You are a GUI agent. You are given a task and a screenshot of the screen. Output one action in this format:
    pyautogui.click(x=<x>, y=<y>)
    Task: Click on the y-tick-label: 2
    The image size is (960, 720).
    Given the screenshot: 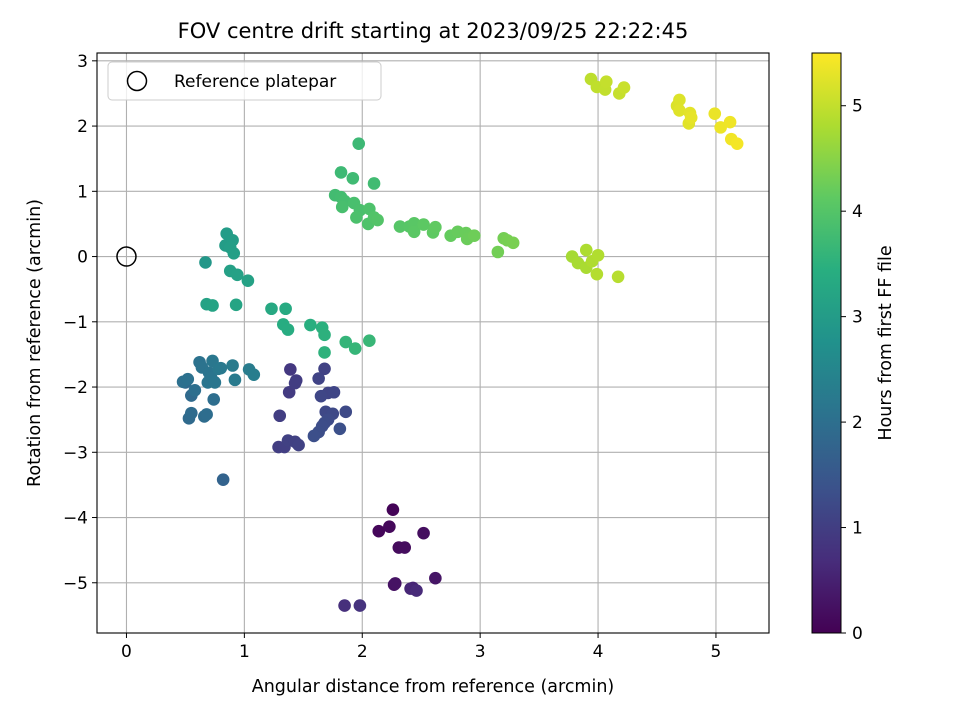 What is the action you would take?
    pyautogui.click(x=82, y=127)
    